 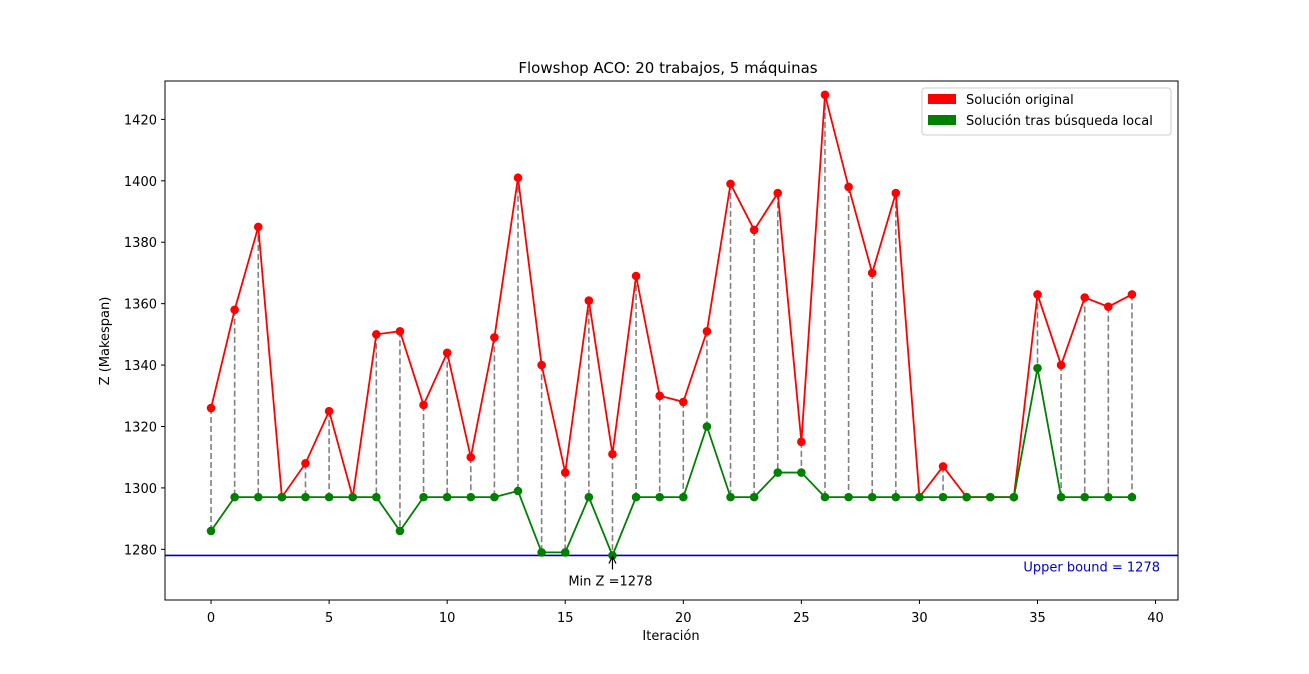 What do you see at coordinates (1155, 618) in the screenshot?
I see `x-tick-label: 40` at bounding box center [1155, 618].